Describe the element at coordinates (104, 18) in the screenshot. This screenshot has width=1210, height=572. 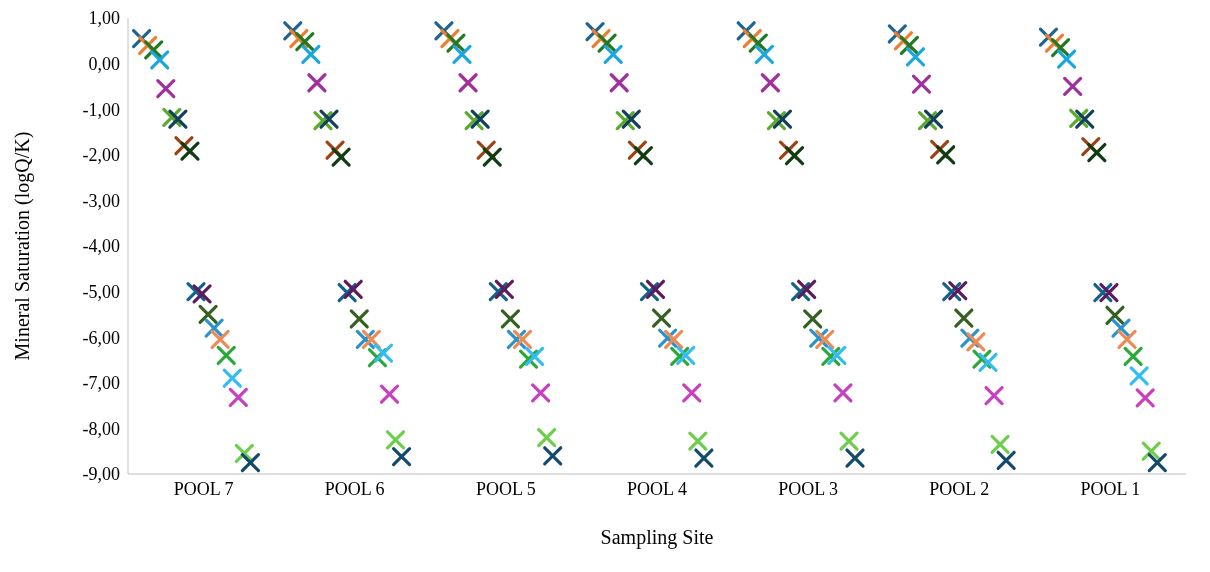
I see `y-tick-label: 1,00` at that location.